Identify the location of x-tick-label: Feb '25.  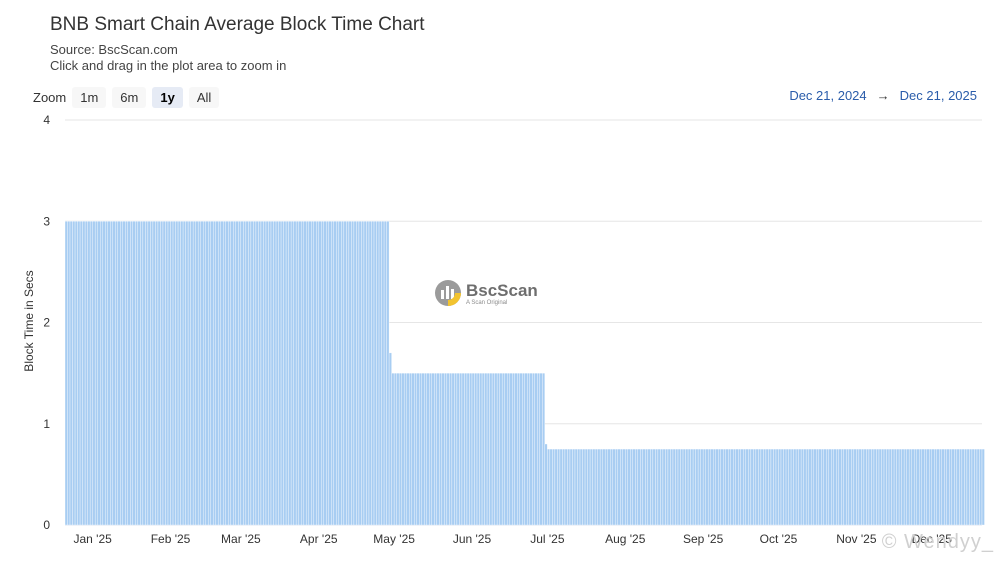
(171, 539).